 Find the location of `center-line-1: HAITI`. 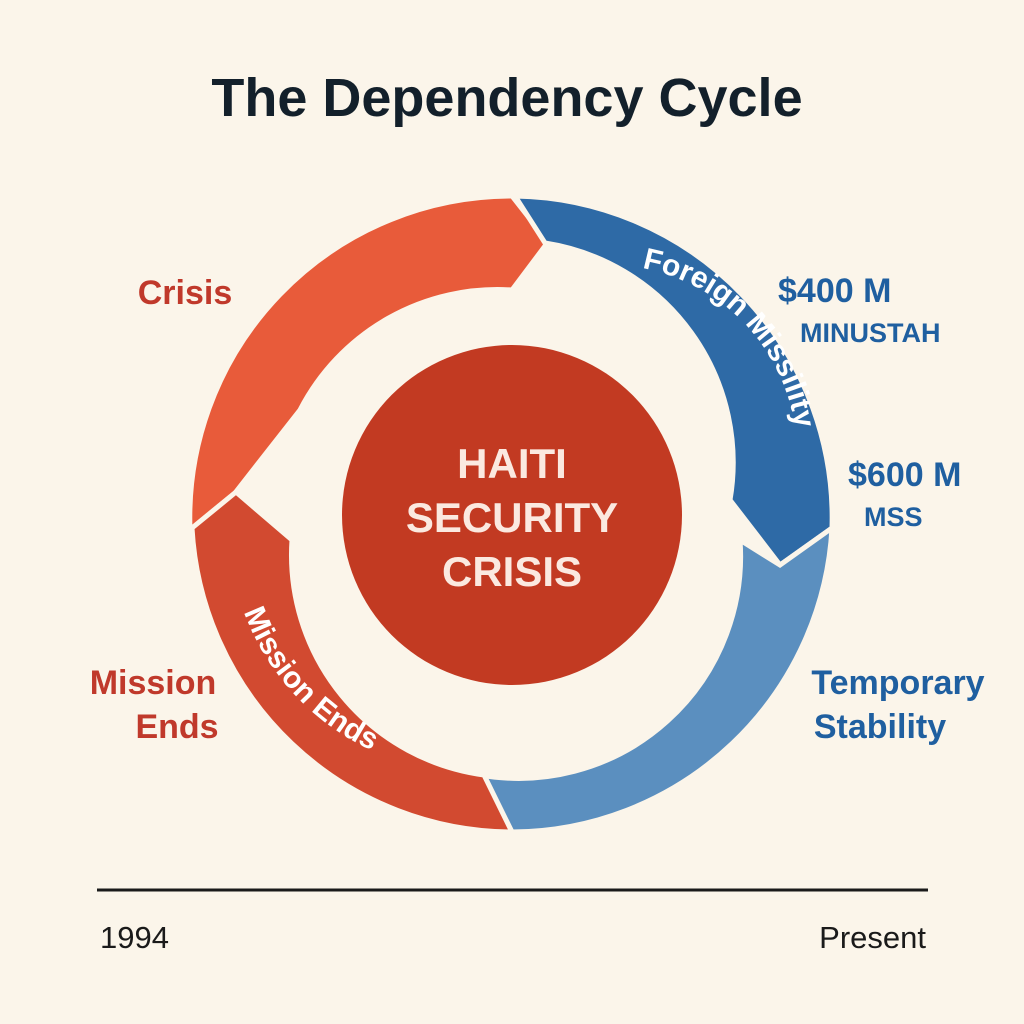

center-line-1: HAITI is located at coordinates (512, 463).